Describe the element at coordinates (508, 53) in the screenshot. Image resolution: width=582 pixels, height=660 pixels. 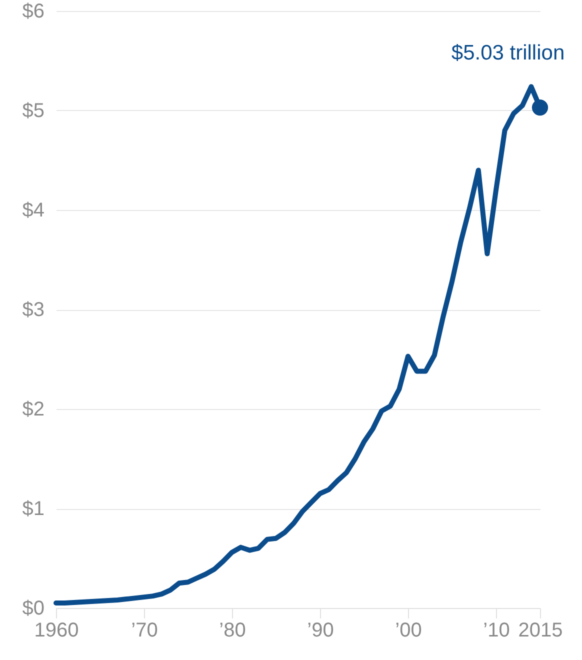
I see `annotation: $5.03 trillion` at that location.